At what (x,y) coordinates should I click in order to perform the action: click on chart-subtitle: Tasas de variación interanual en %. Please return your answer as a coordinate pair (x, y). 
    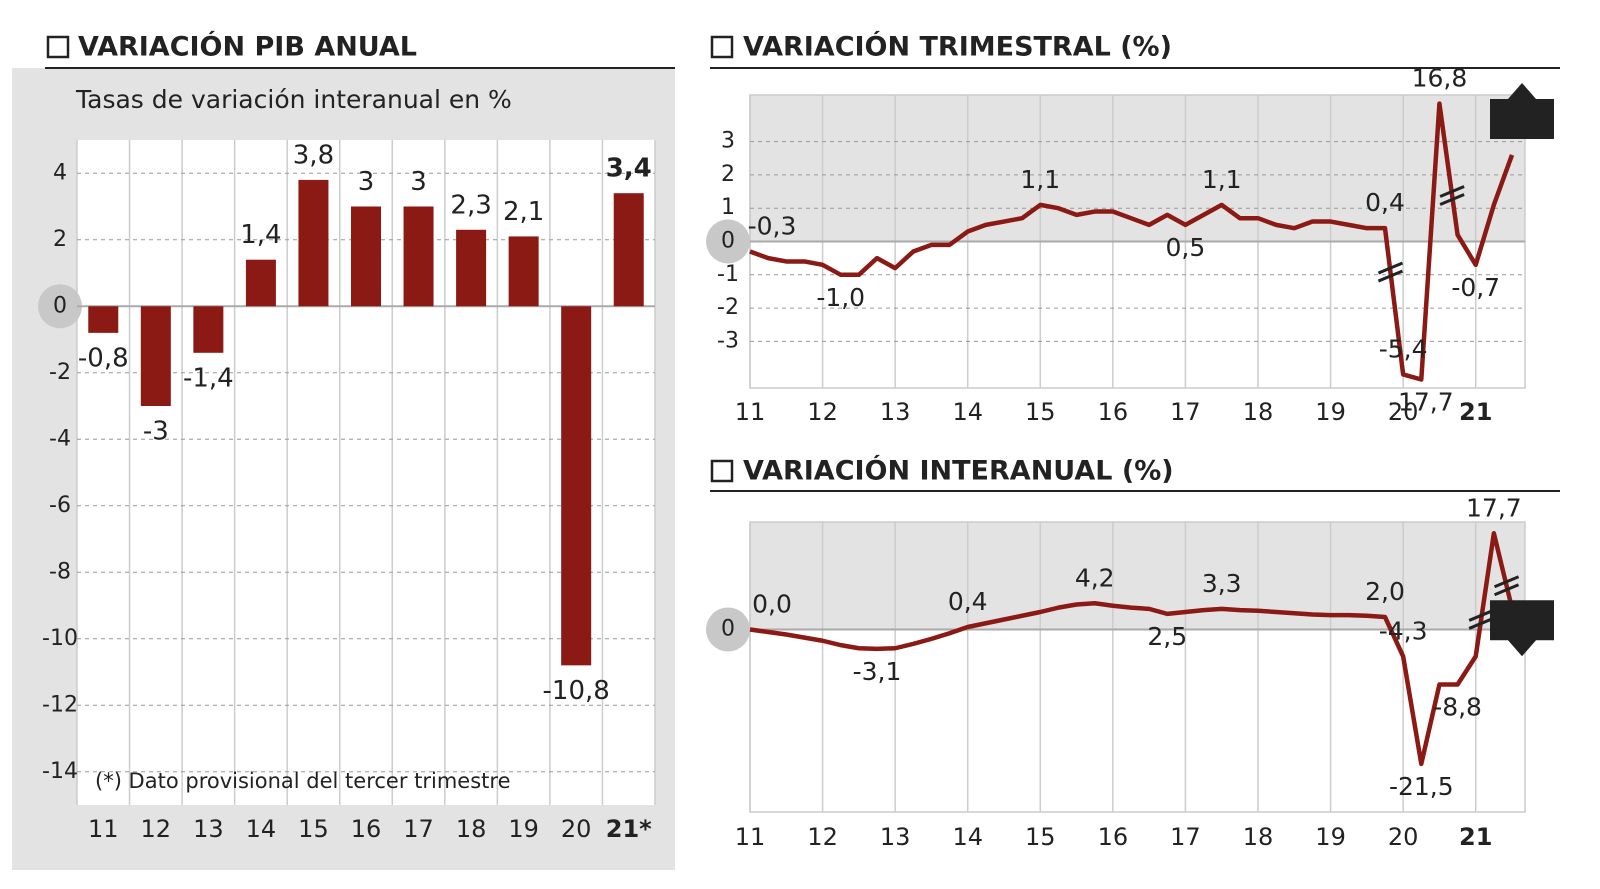
    Looking at the image, I should click on (293, 99).